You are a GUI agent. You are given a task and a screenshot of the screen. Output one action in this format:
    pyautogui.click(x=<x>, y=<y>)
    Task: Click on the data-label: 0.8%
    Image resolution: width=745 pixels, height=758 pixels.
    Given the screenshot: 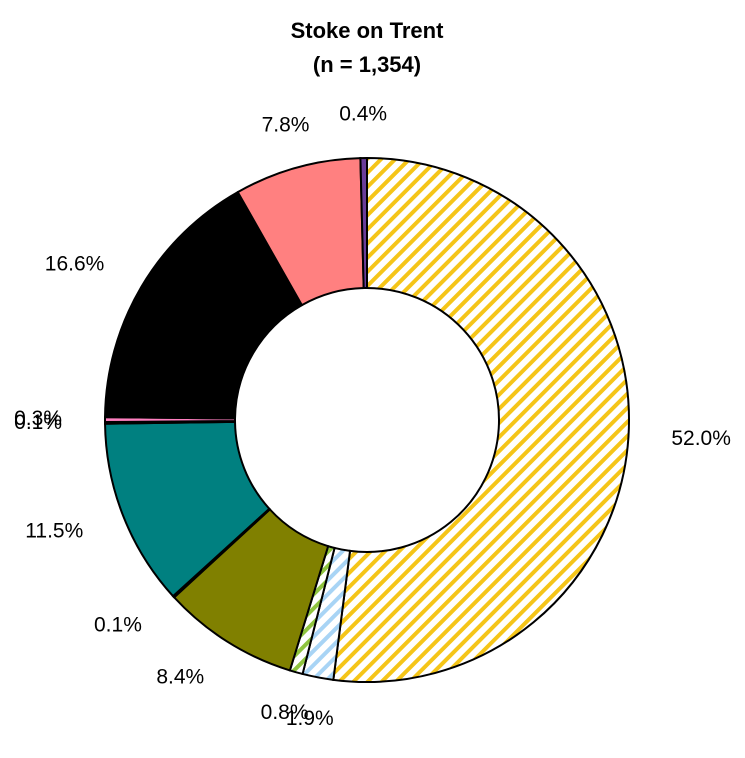 What is the action you would take?
    pyautogui.click(x=285, y=712)
    